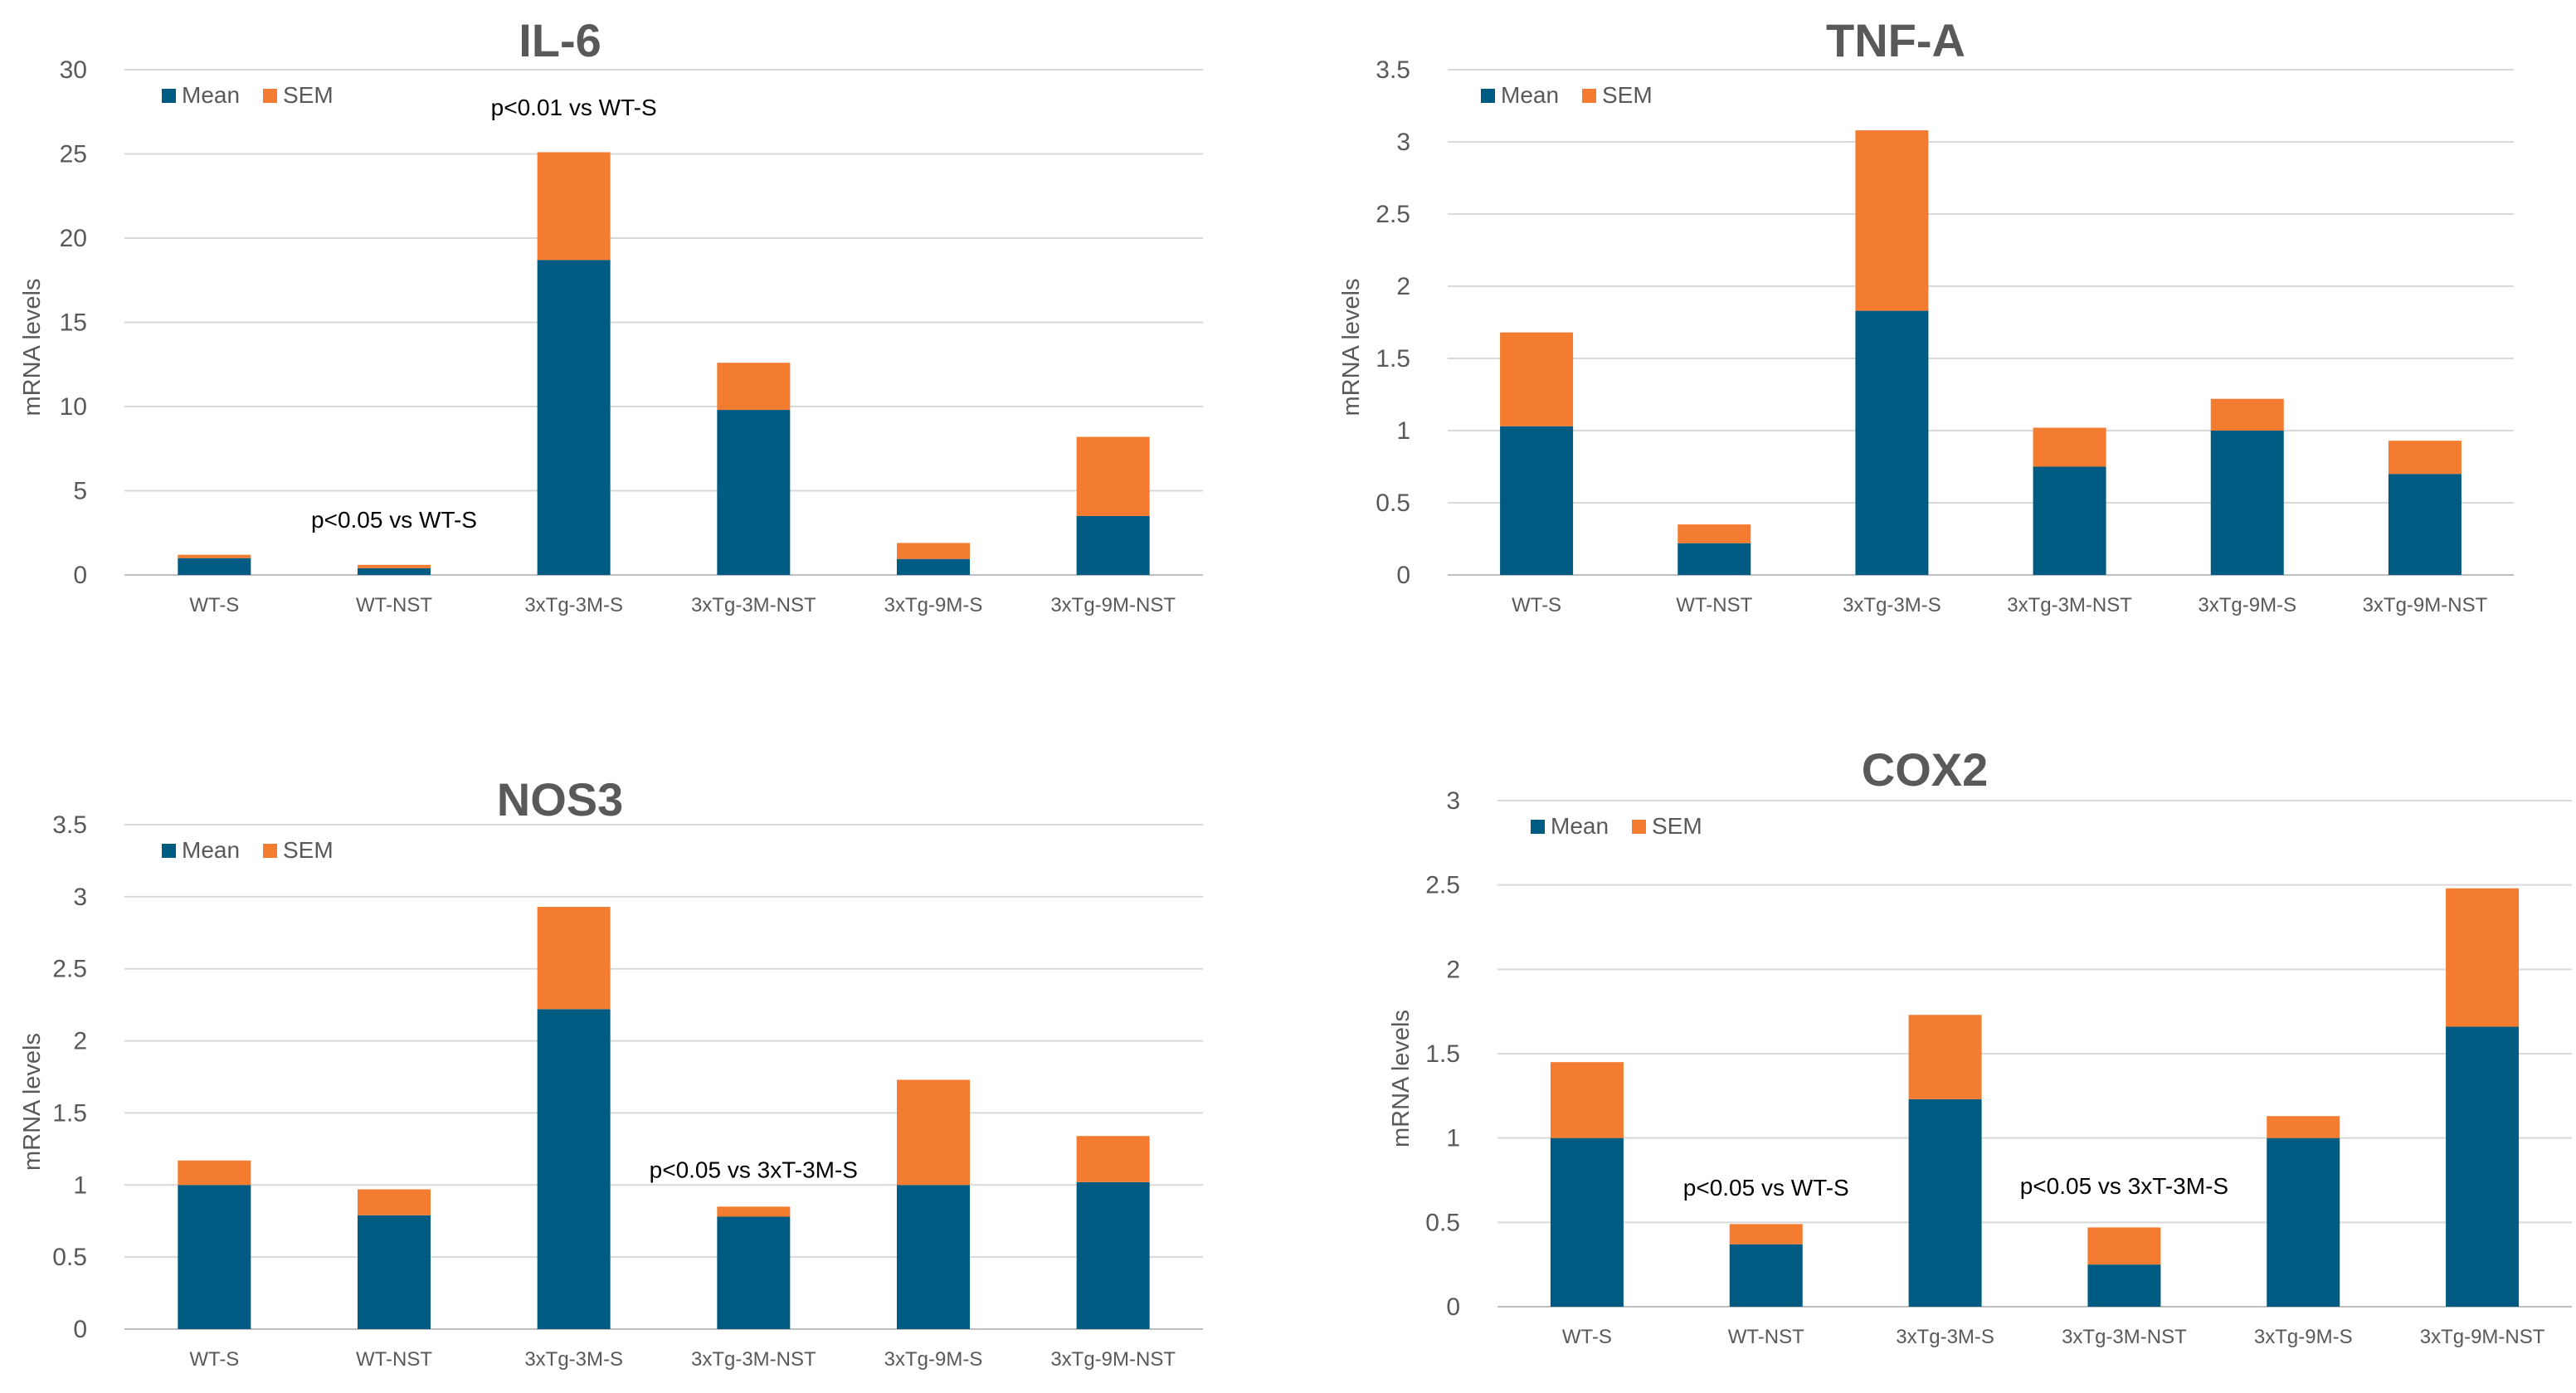 Image resolution: width=2576 pixels, height=1393 pixels. What do you see at coordinates (574, 107) in the screenshot?
I see `significance-annotation: p<0.01 vs WT-S` at bounding box center [574, 107].